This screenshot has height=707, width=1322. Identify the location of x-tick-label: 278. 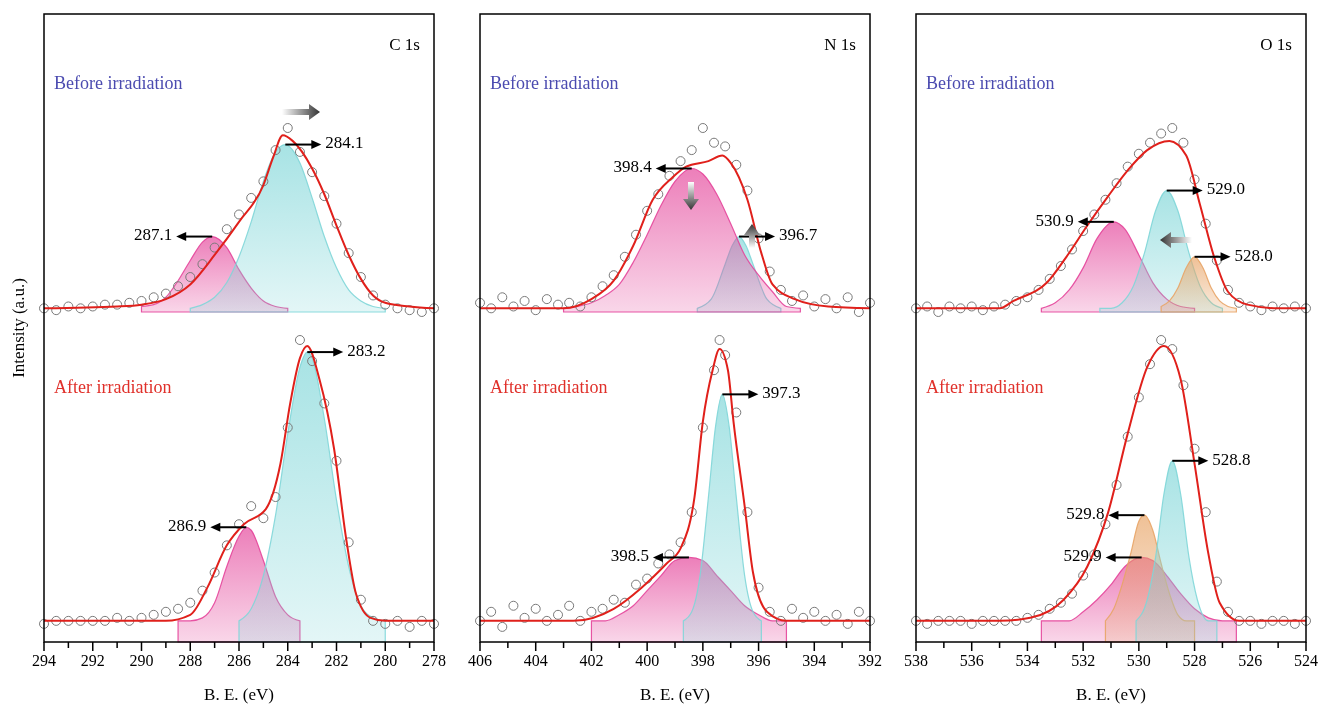
(434, 660).